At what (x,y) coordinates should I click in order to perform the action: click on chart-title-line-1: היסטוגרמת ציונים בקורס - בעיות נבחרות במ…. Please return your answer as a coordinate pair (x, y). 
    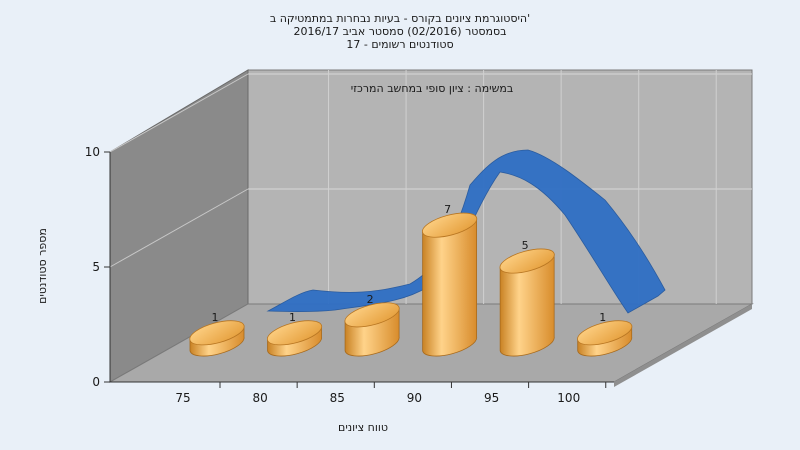
    Looking at the image, I should click on (400, 18).